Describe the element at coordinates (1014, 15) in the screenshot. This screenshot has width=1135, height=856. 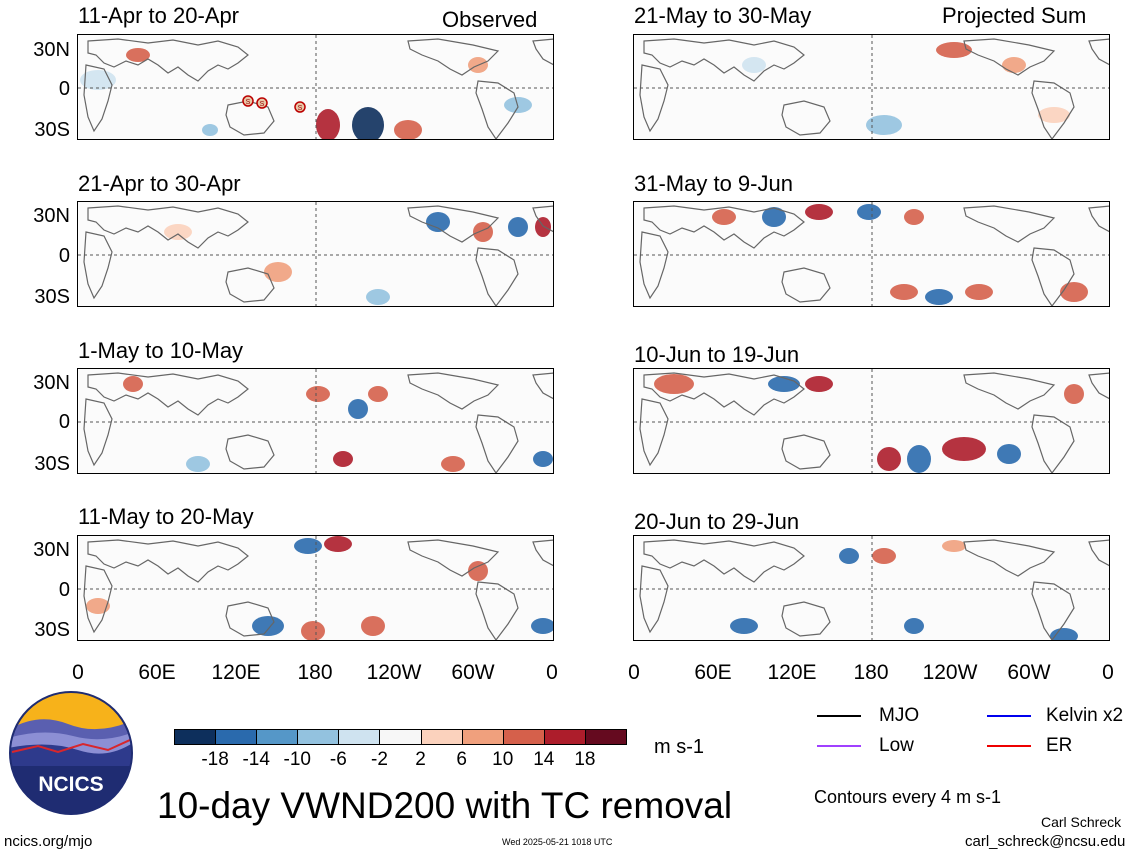
I see `projected-sum-label: Projected Sum` at that location.